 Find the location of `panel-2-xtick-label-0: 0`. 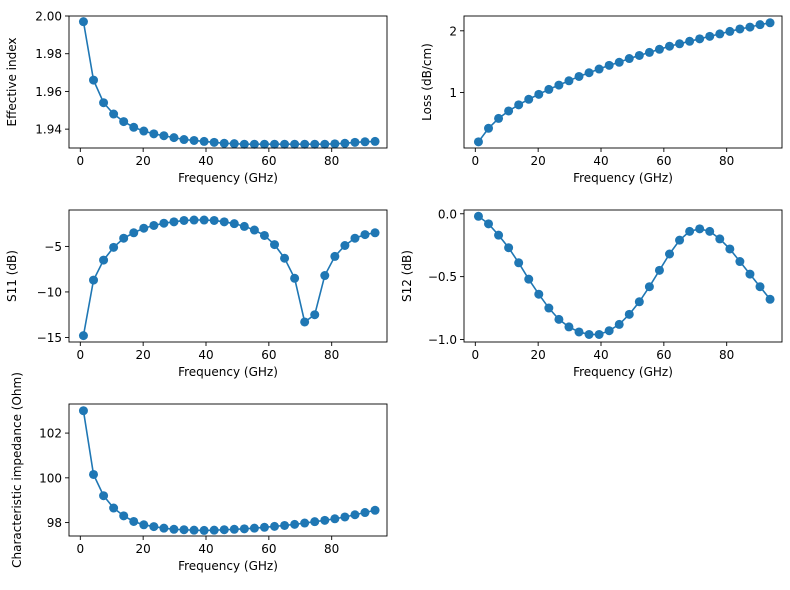

panel-2-xtick-label-0: 0 is located at coordinates (475, 161).